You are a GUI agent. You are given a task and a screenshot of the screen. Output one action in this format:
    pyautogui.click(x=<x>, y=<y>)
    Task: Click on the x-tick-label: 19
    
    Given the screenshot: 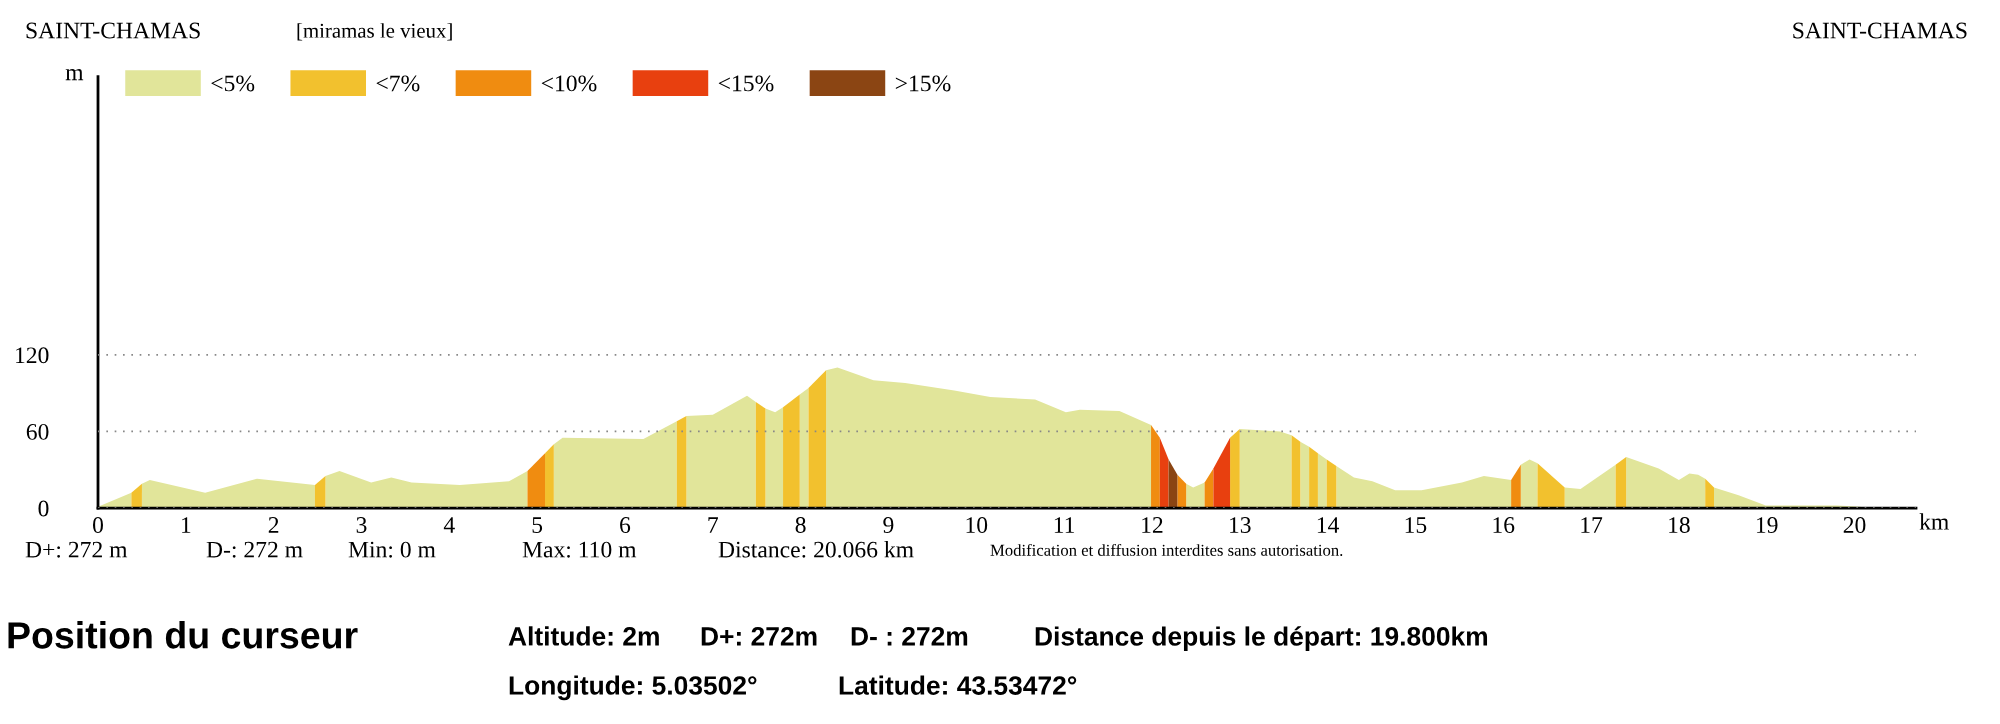 What is the action you would take?
    pyautogui.click(x=1767, y=525)
    